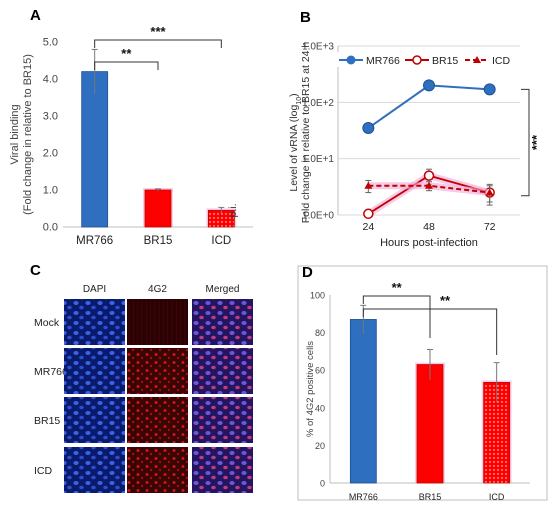 The image size is (550, 506). Describe the element at coordinates (94, 289) in the screenshot. I see `microscopy-column-label: DAPI` at that location.